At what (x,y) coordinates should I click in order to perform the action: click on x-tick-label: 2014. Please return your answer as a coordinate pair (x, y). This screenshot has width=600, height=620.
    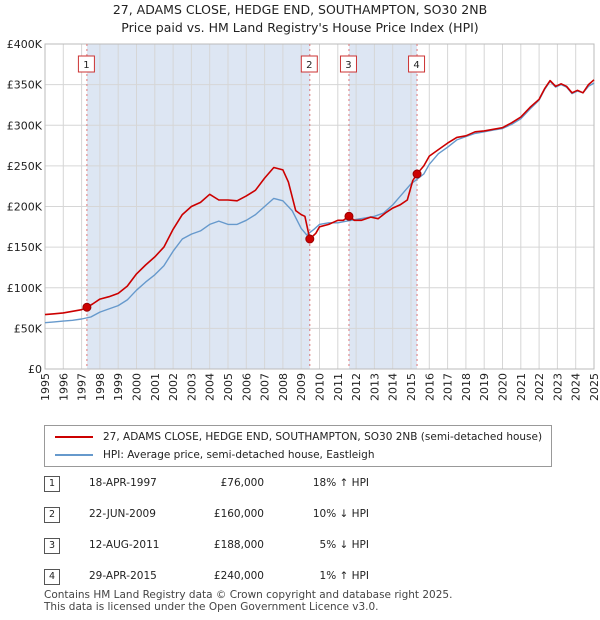
    Looking at the image, I should click on (393, 387).